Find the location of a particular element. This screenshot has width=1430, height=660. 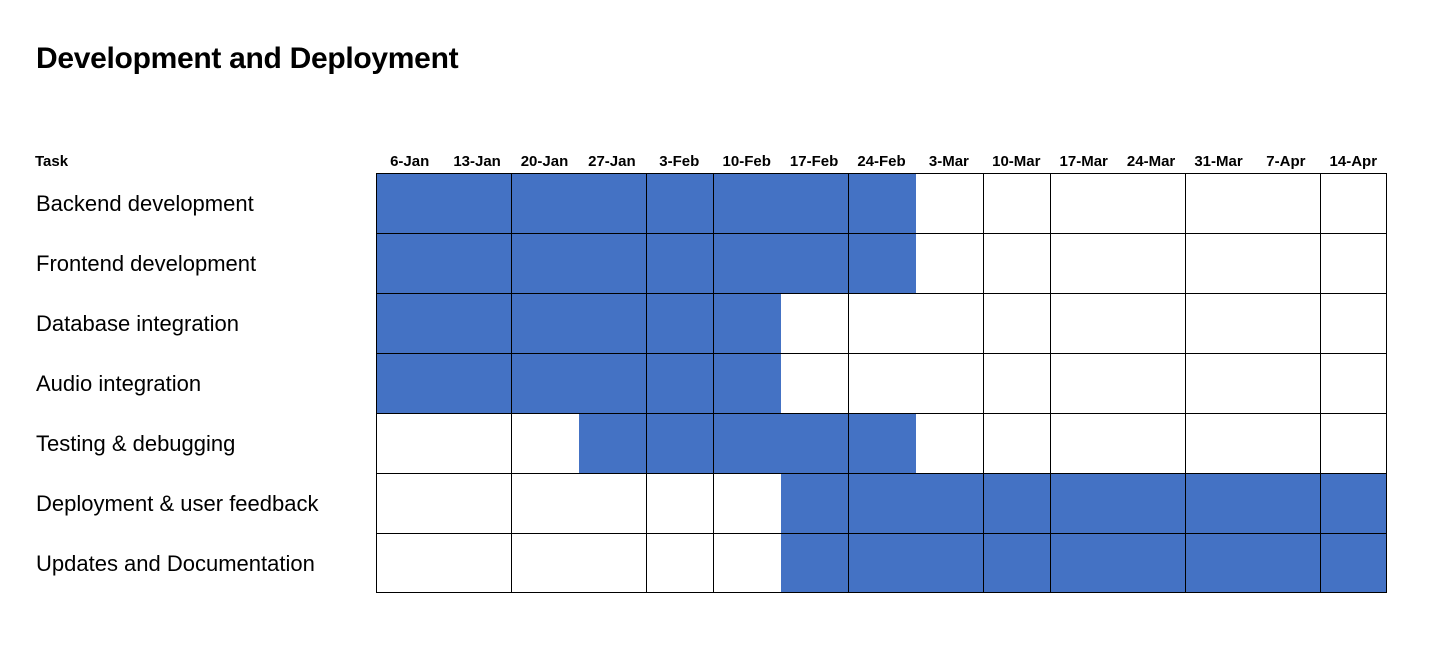

week-header: 13-Jan is located at coordinates (477, 161).